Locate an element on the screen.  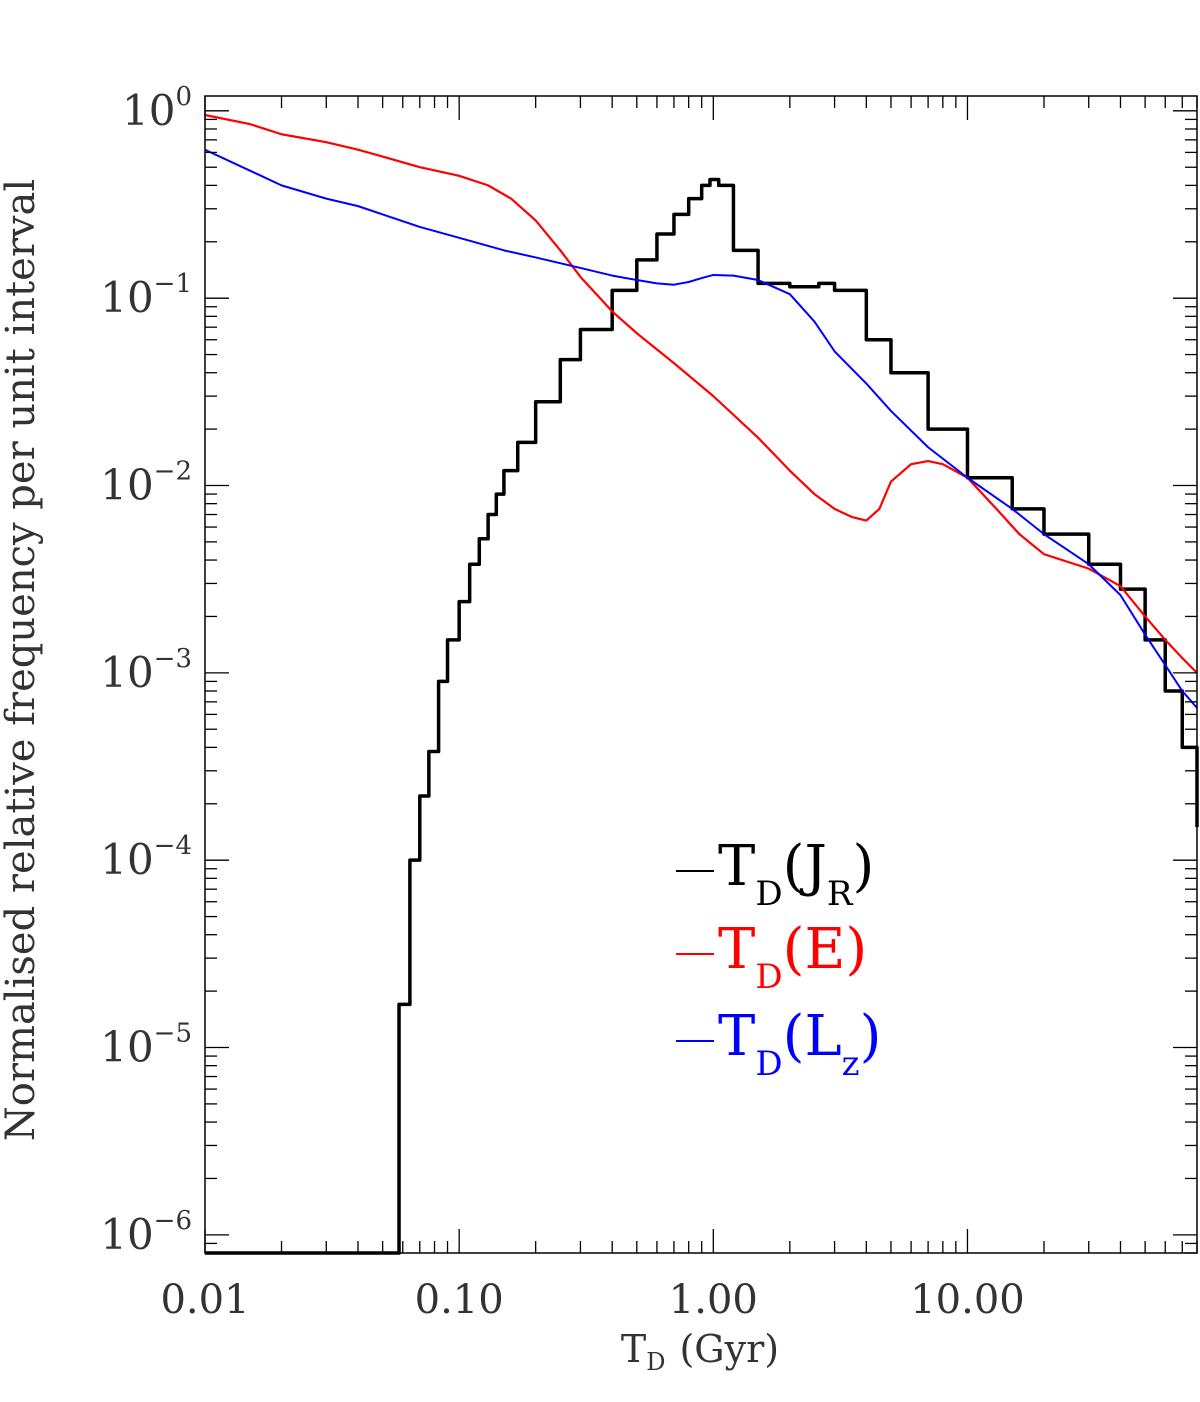
x-tick-label: 0.10 is located at coordinates (459, 1300).